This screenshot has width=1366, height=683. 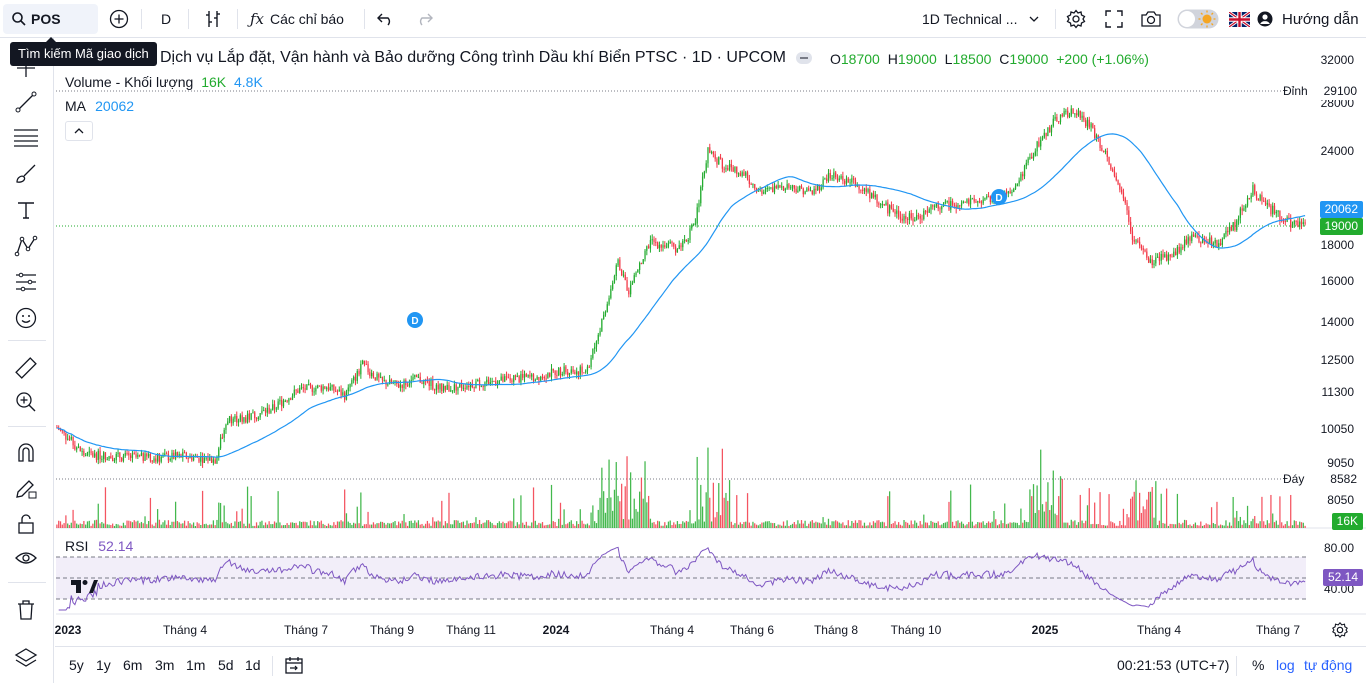 What do you see at coordinates (26, 210) in the screenshot?
I see `text-tool` at bounding box center [26, 210].